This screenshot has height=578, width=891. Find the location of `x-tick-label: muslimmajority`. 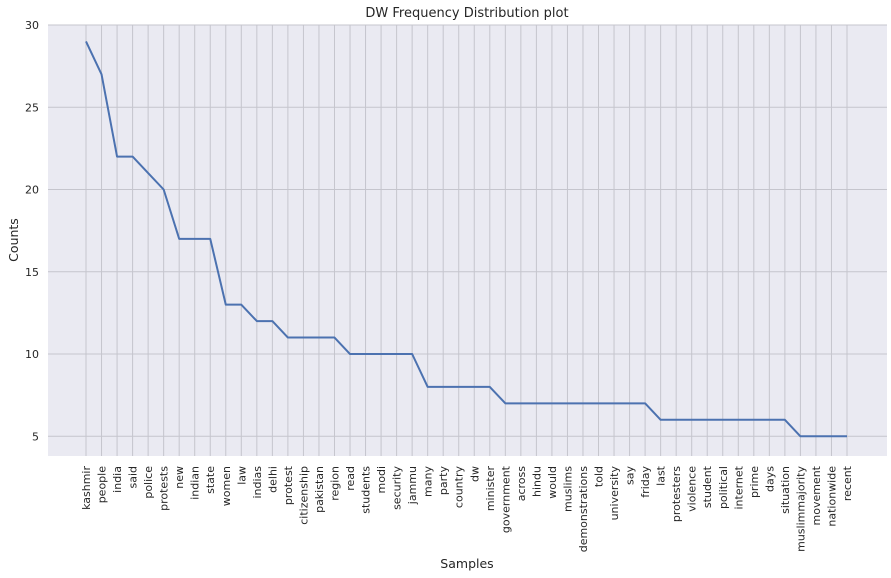

x-tick-label: muslimmajority is located at coordinates (800, 509).